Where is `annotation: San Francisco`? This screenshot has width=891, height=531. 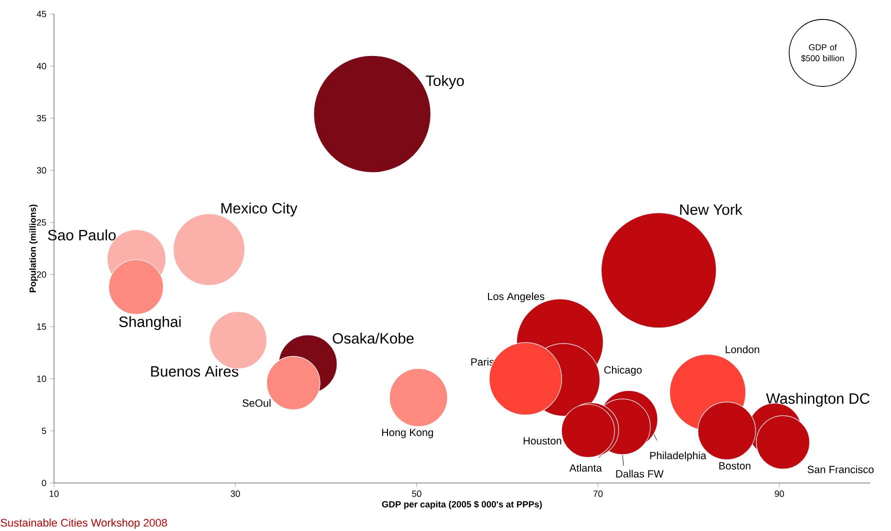
annotation: San Francisco is located at coordinates (841, 470).